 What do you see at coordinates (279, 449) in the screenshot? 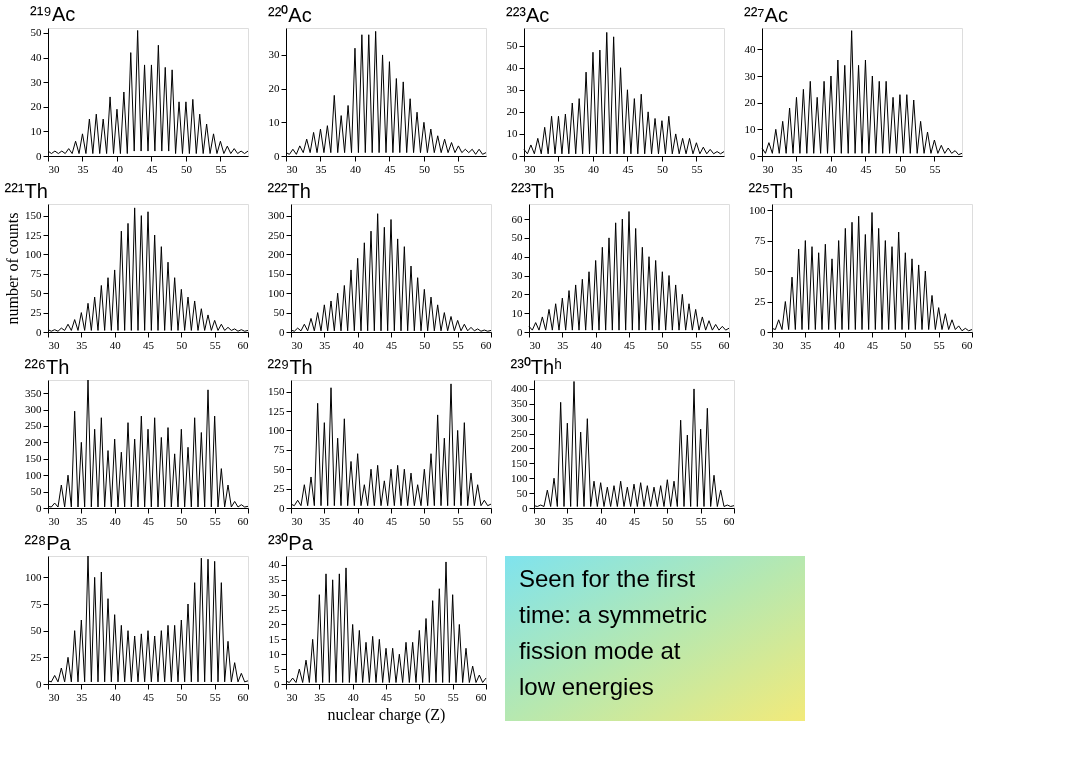
I see `y-tick-label: 75` at bounding box center [279, 449].